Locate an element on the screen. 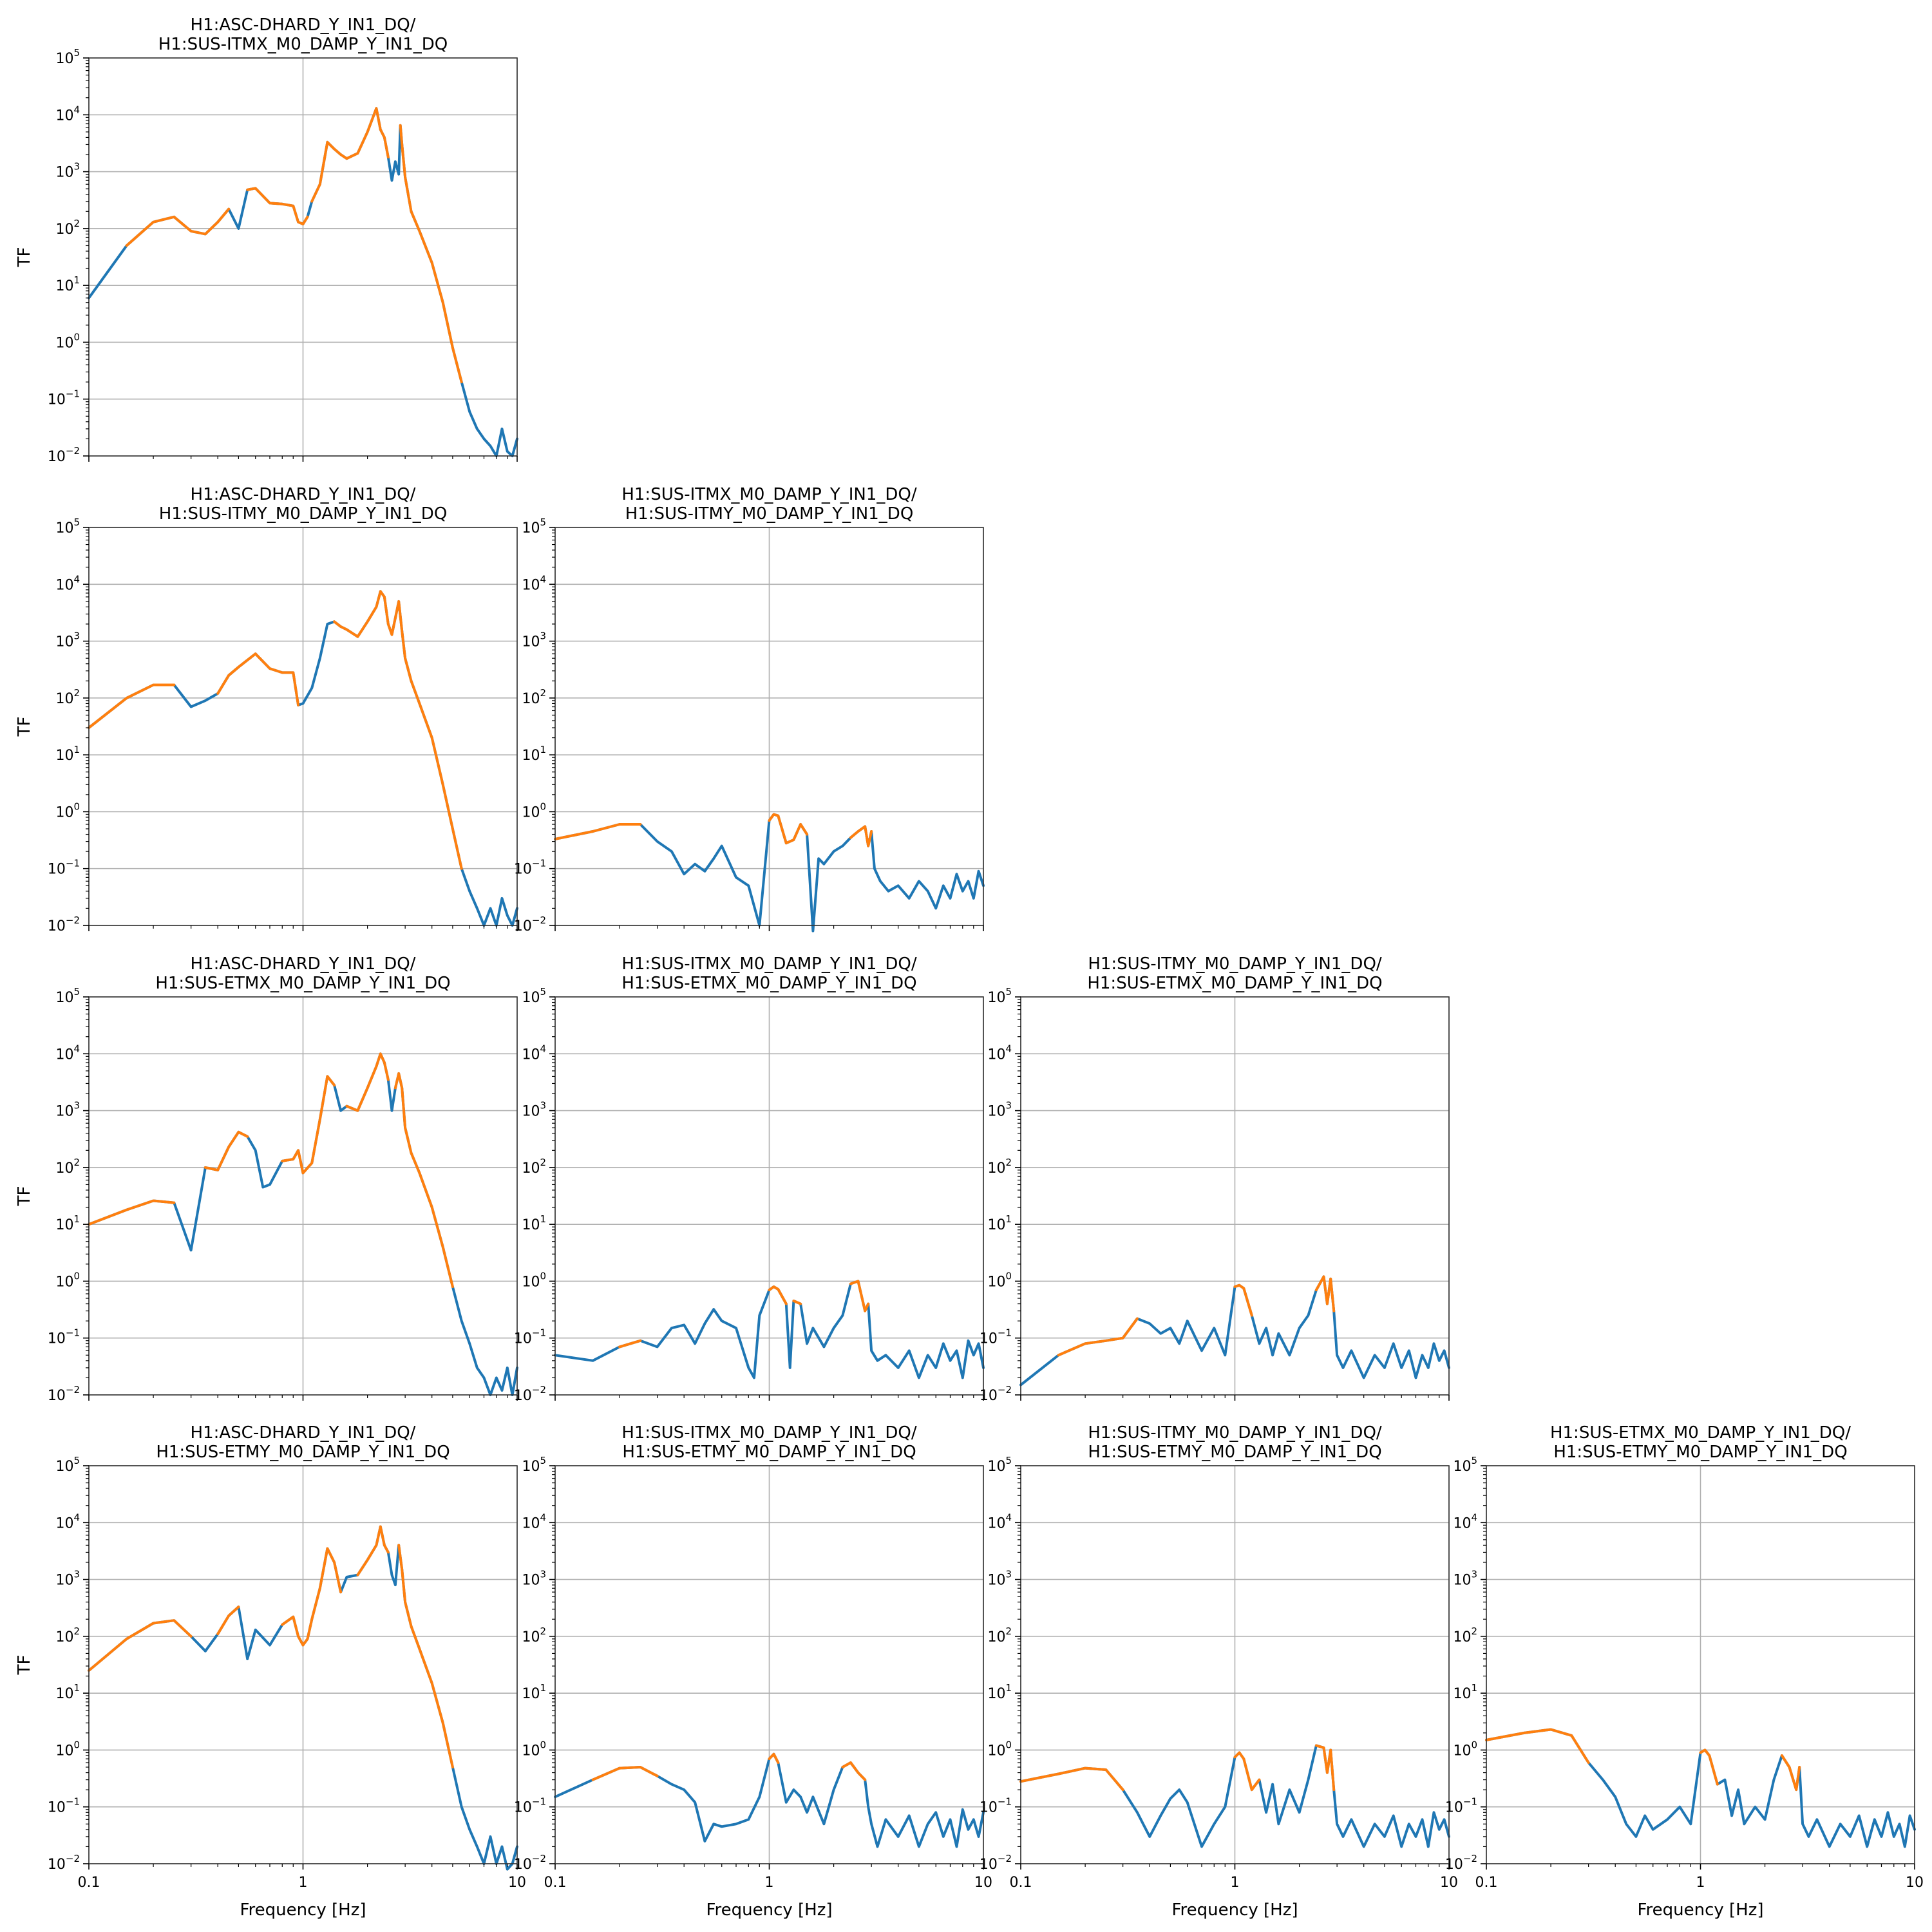 The image size is (1932, 1932). x-tick-label: 0.1 is located at coordinates (89, 1883).